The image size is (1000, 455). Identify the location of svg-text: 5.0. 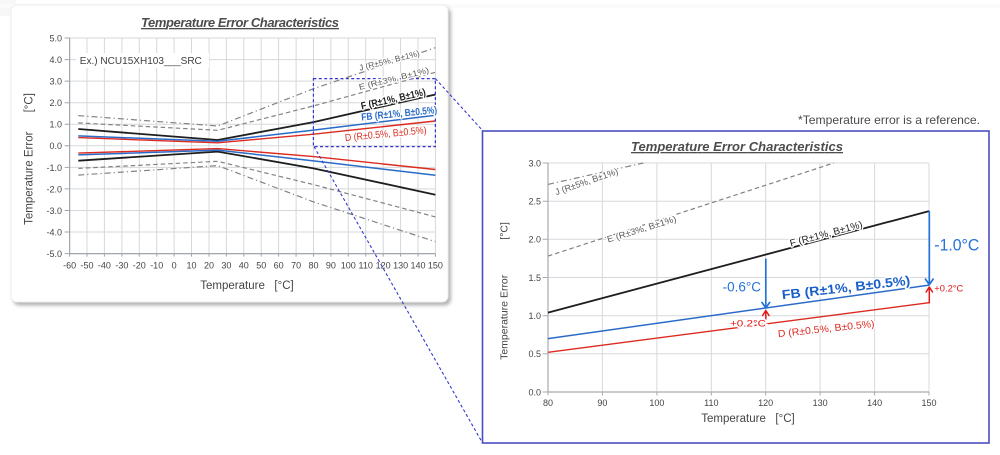
(55, 38).